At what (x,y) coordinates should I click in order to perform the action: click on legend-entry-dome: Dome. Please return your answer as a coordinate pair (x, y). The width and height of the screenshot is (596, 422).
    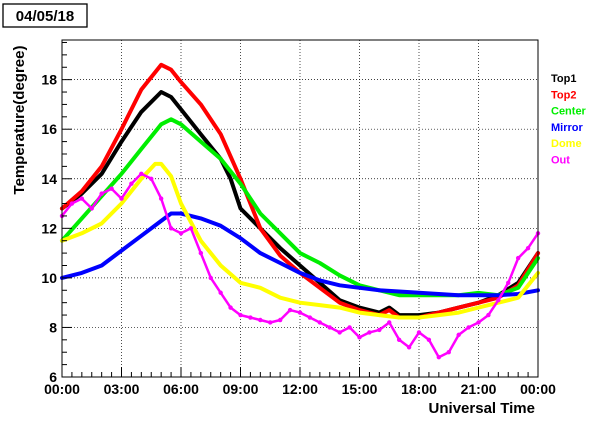
    Looking at the image, I should click on (566, 144).